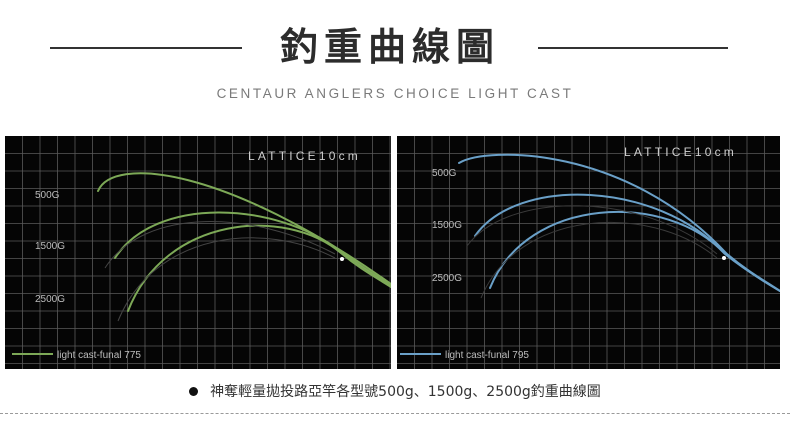 The height and width of the screenshot is (421, 790). What do you see at coordinates (395, 93) in the screenshot?
I see `page-subtitle: CENTAUR ANGLERS CHOICE LIGHT CAST` at bounding box center [395, 93].